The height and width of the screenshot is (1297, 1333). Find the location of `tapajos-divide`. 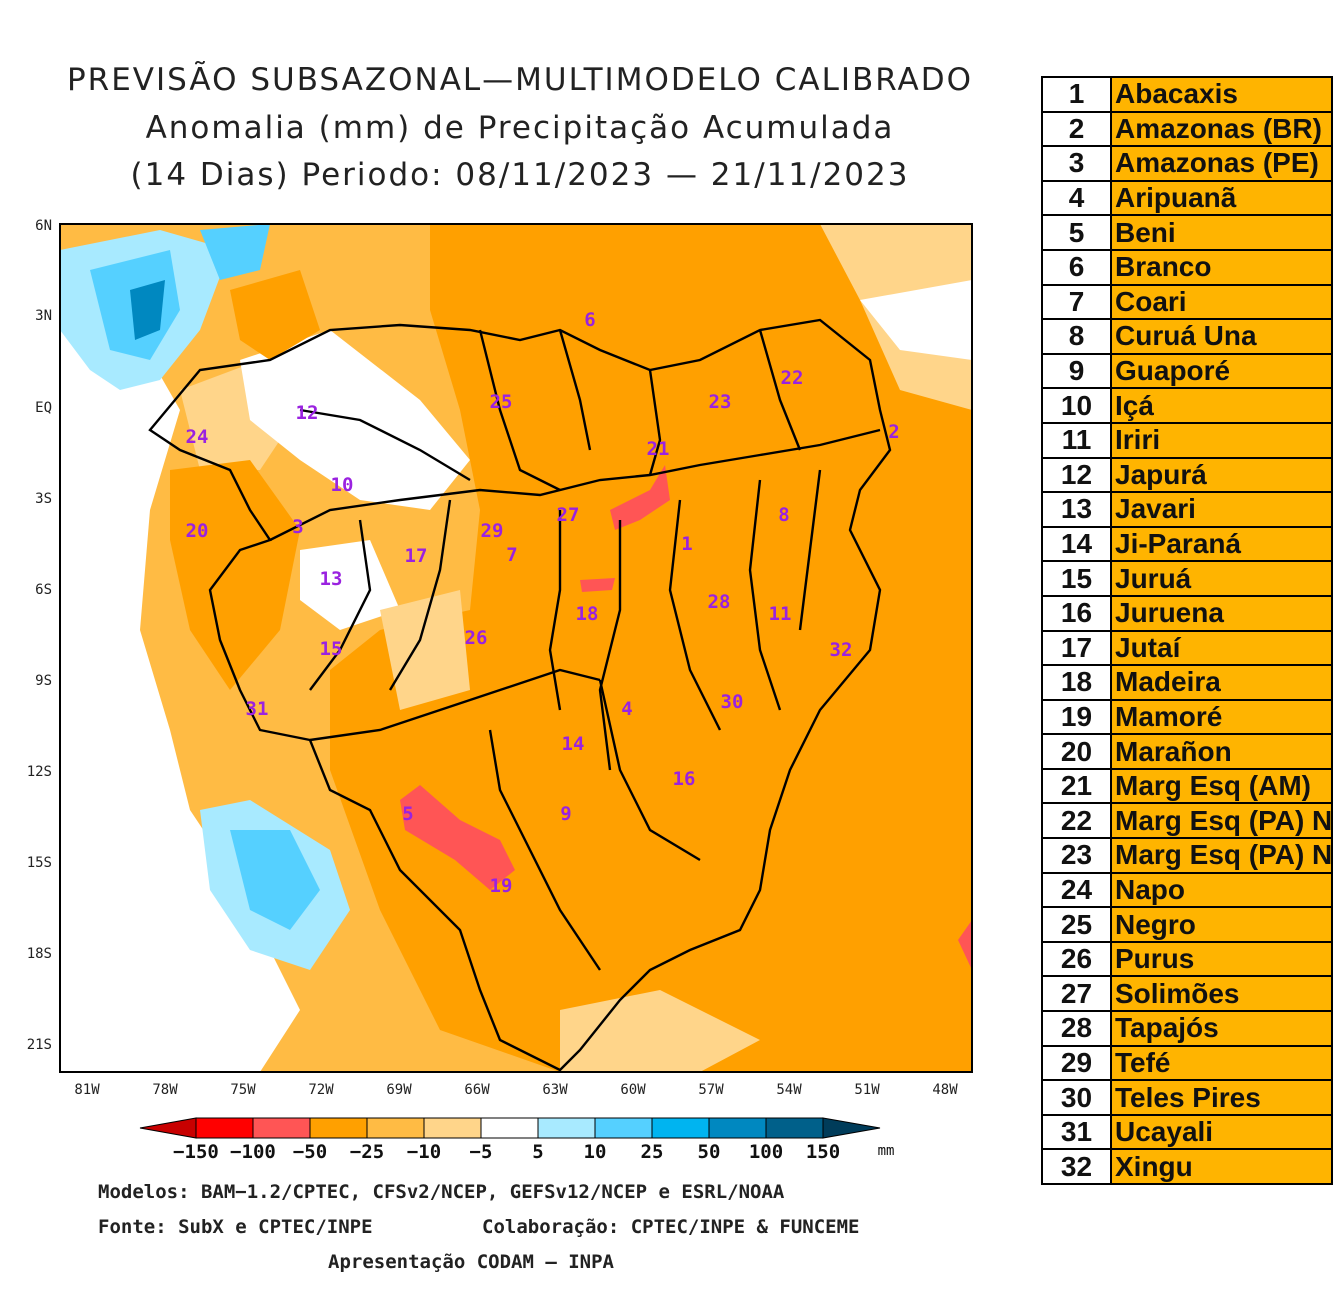

tapajos-divide is located at coordinates (695, 615).